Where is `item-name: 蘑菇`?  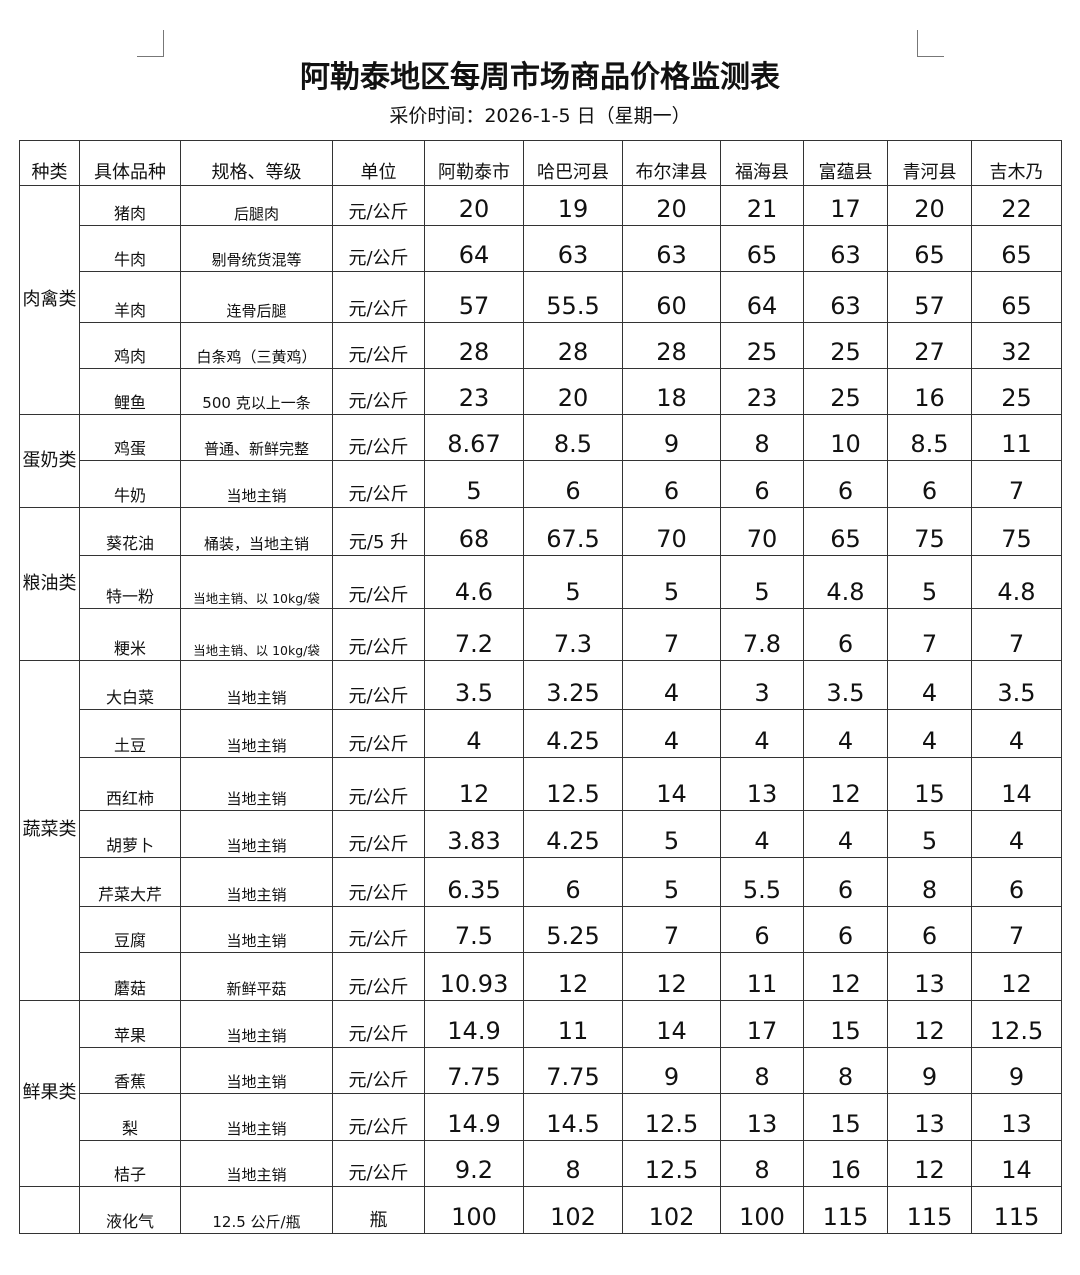
item-name: 蘑菇 is located at coordinates (130, 976).